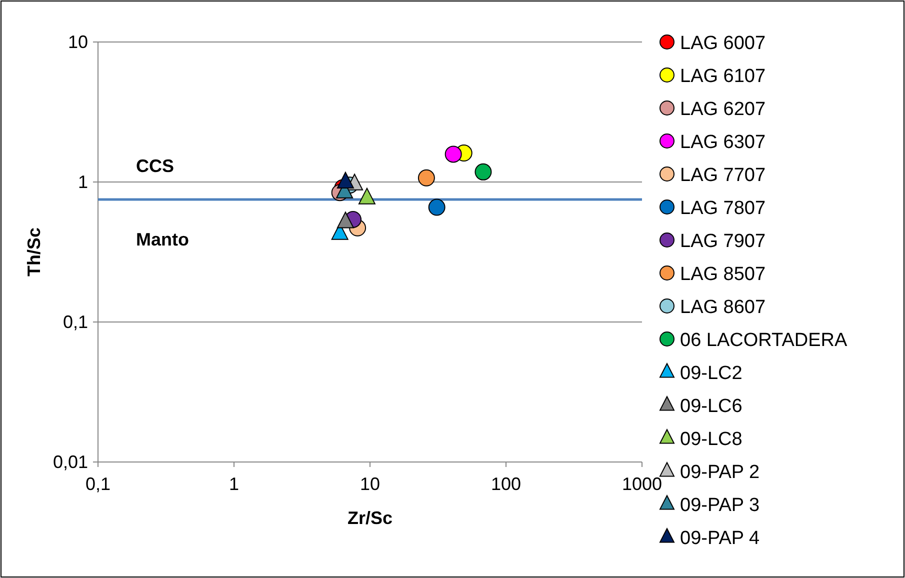  Describe the element at coordinates (98, 484) in the screenshot. I see `x-tick-label: 0,1` at that location.